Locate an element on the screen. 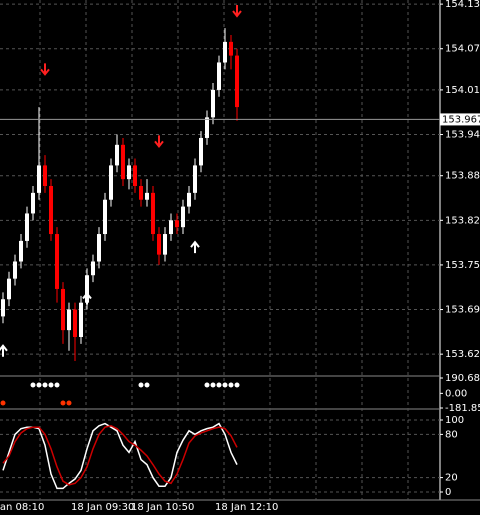 Image resolution: width=480 pixels, height=515 pixels. y-tick-label: 153.690 is located at coordinates (462, 310).